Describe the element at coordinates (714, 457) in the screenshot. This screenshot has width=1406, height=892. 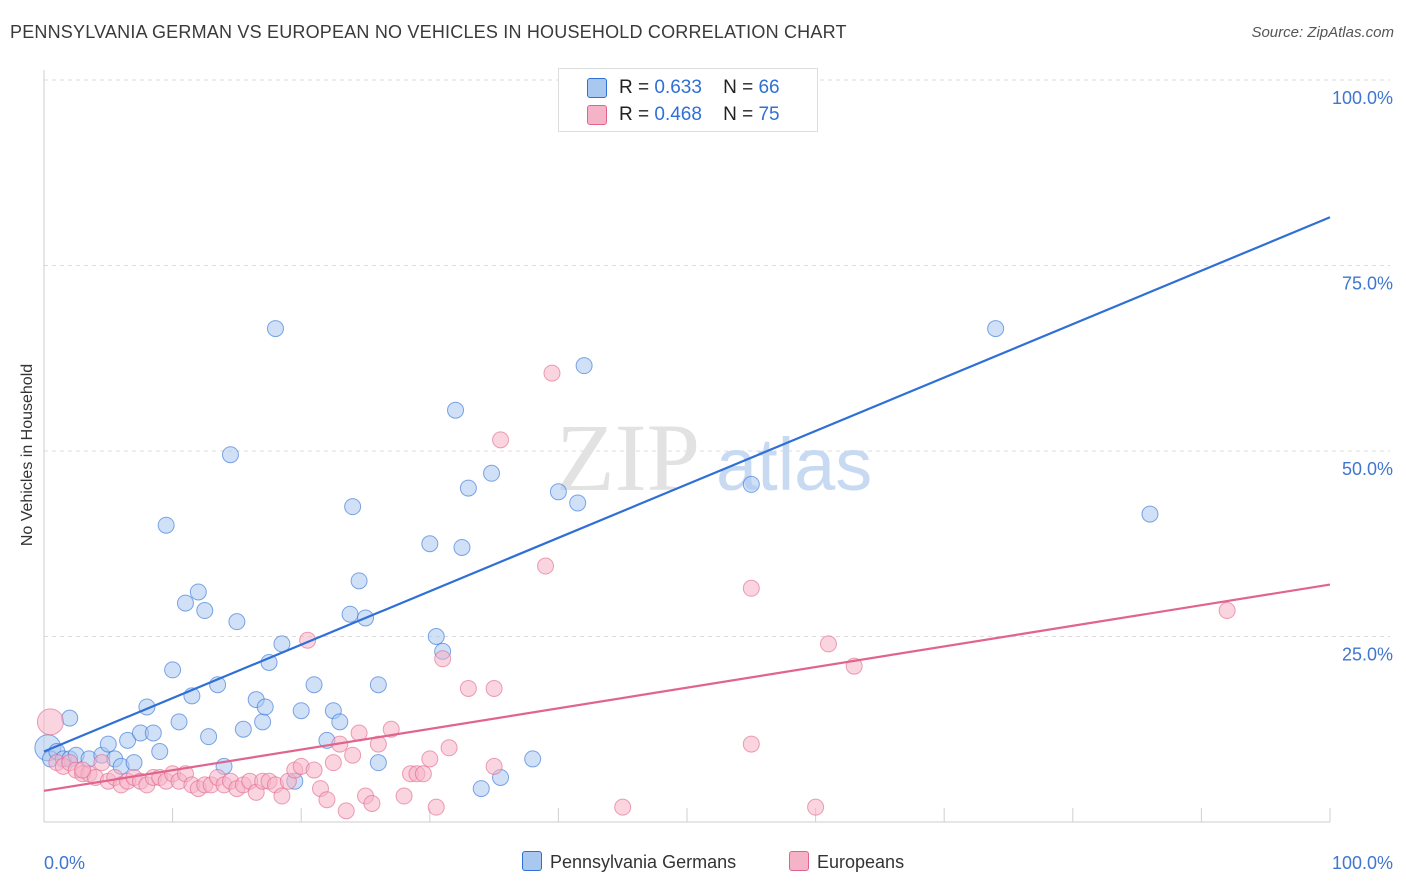
I see `watermark: ZIP atlas` at that location.